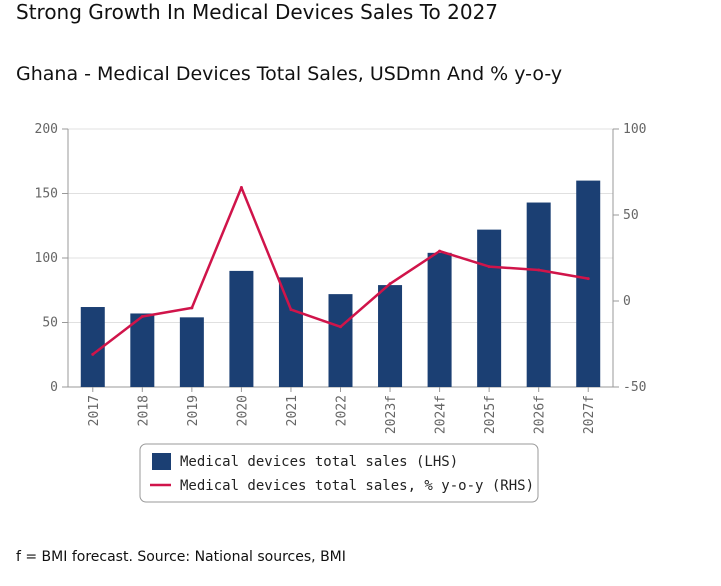  I want to click on x-axis-tick-label: 2021, so click(292, 410).